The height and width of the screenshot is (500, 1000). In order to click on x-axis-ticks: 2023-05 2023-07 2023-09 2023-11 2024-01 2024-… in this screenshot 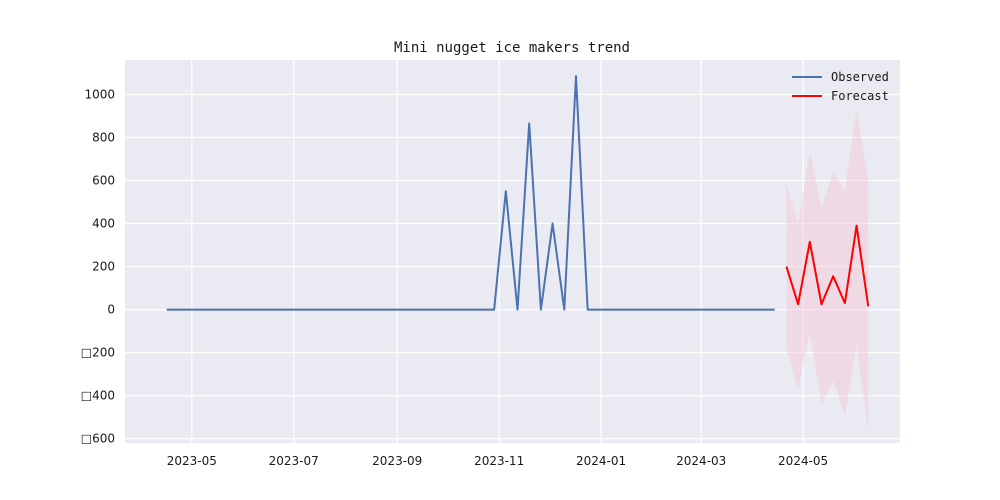, I will do `click(497, 461)`.